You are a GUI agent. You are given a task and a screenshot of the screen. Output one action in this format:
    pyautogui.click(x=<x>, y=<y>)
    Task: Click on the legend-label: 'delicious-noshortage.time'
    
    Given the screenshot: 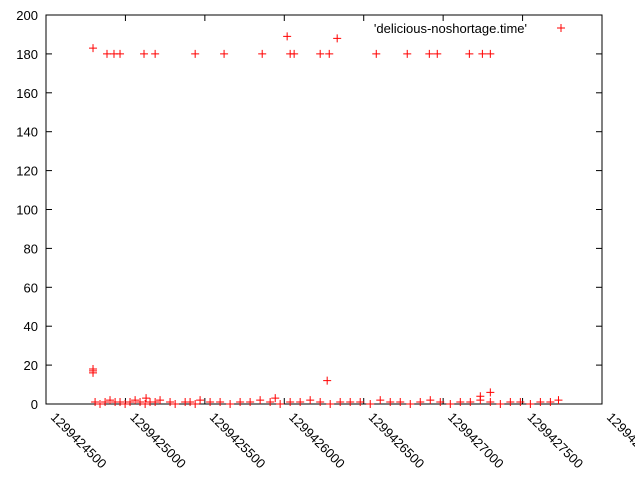 What is the action you would take?
    pyautogui.click(x=450, y=28)
    